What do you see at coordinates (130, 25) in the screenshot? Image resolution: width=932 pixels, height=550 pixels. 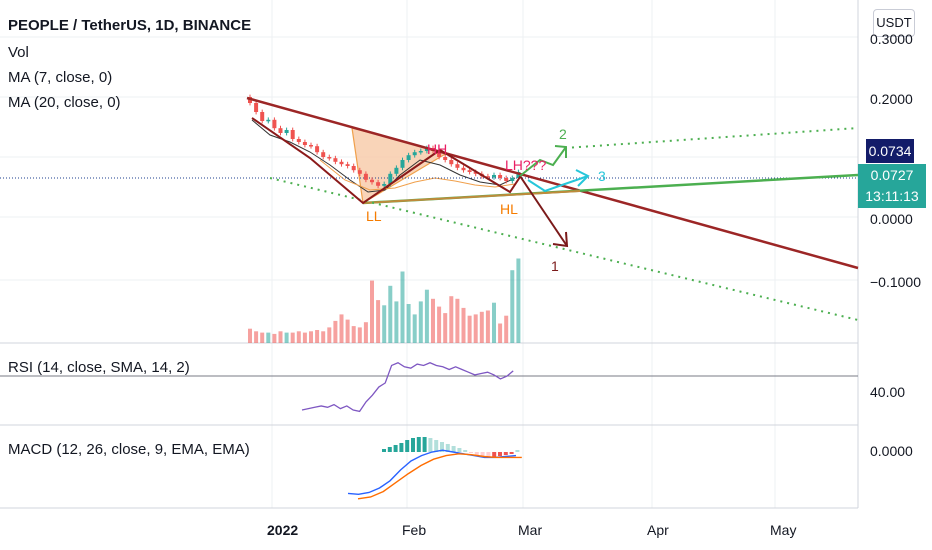 I see `chart-title: PEOPLE / TetherUS, 1D, BINANCE` at bounding box center [130, 25].